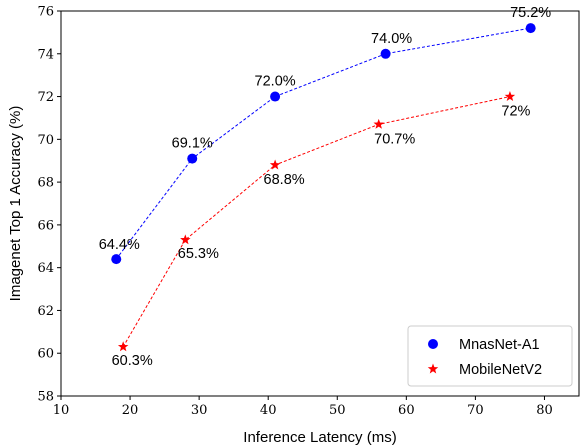 Image resolution: width=581 pixels, height=446 pixels. I want to click on data-label: 70.7%, so click(394, 139).